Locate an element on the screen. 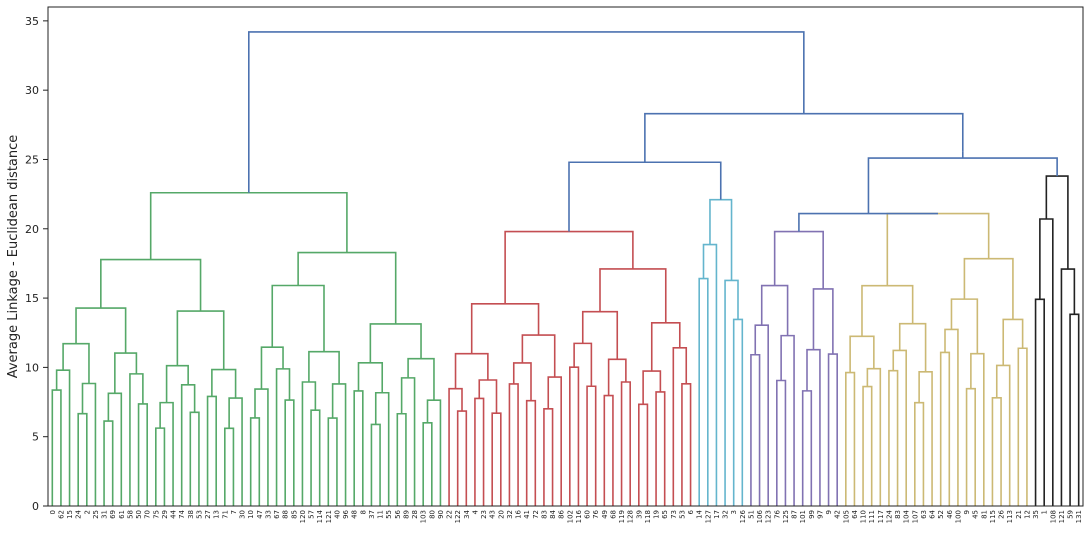 This screenshot has width=1090, height=542. y-tick-label: 25 is located at coordinates (32, 159).